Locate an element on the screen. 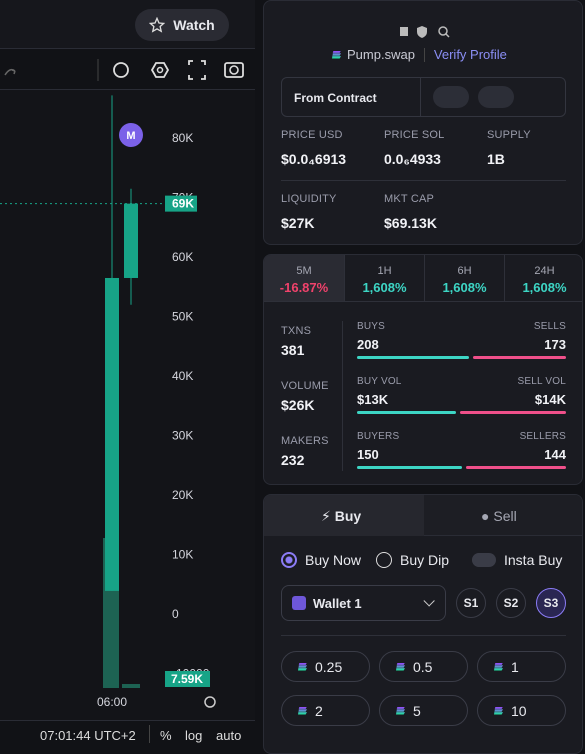 The width and height of the screenshot is (585, 754). y-tick-label: 60K is located at coordinates (182, 257).